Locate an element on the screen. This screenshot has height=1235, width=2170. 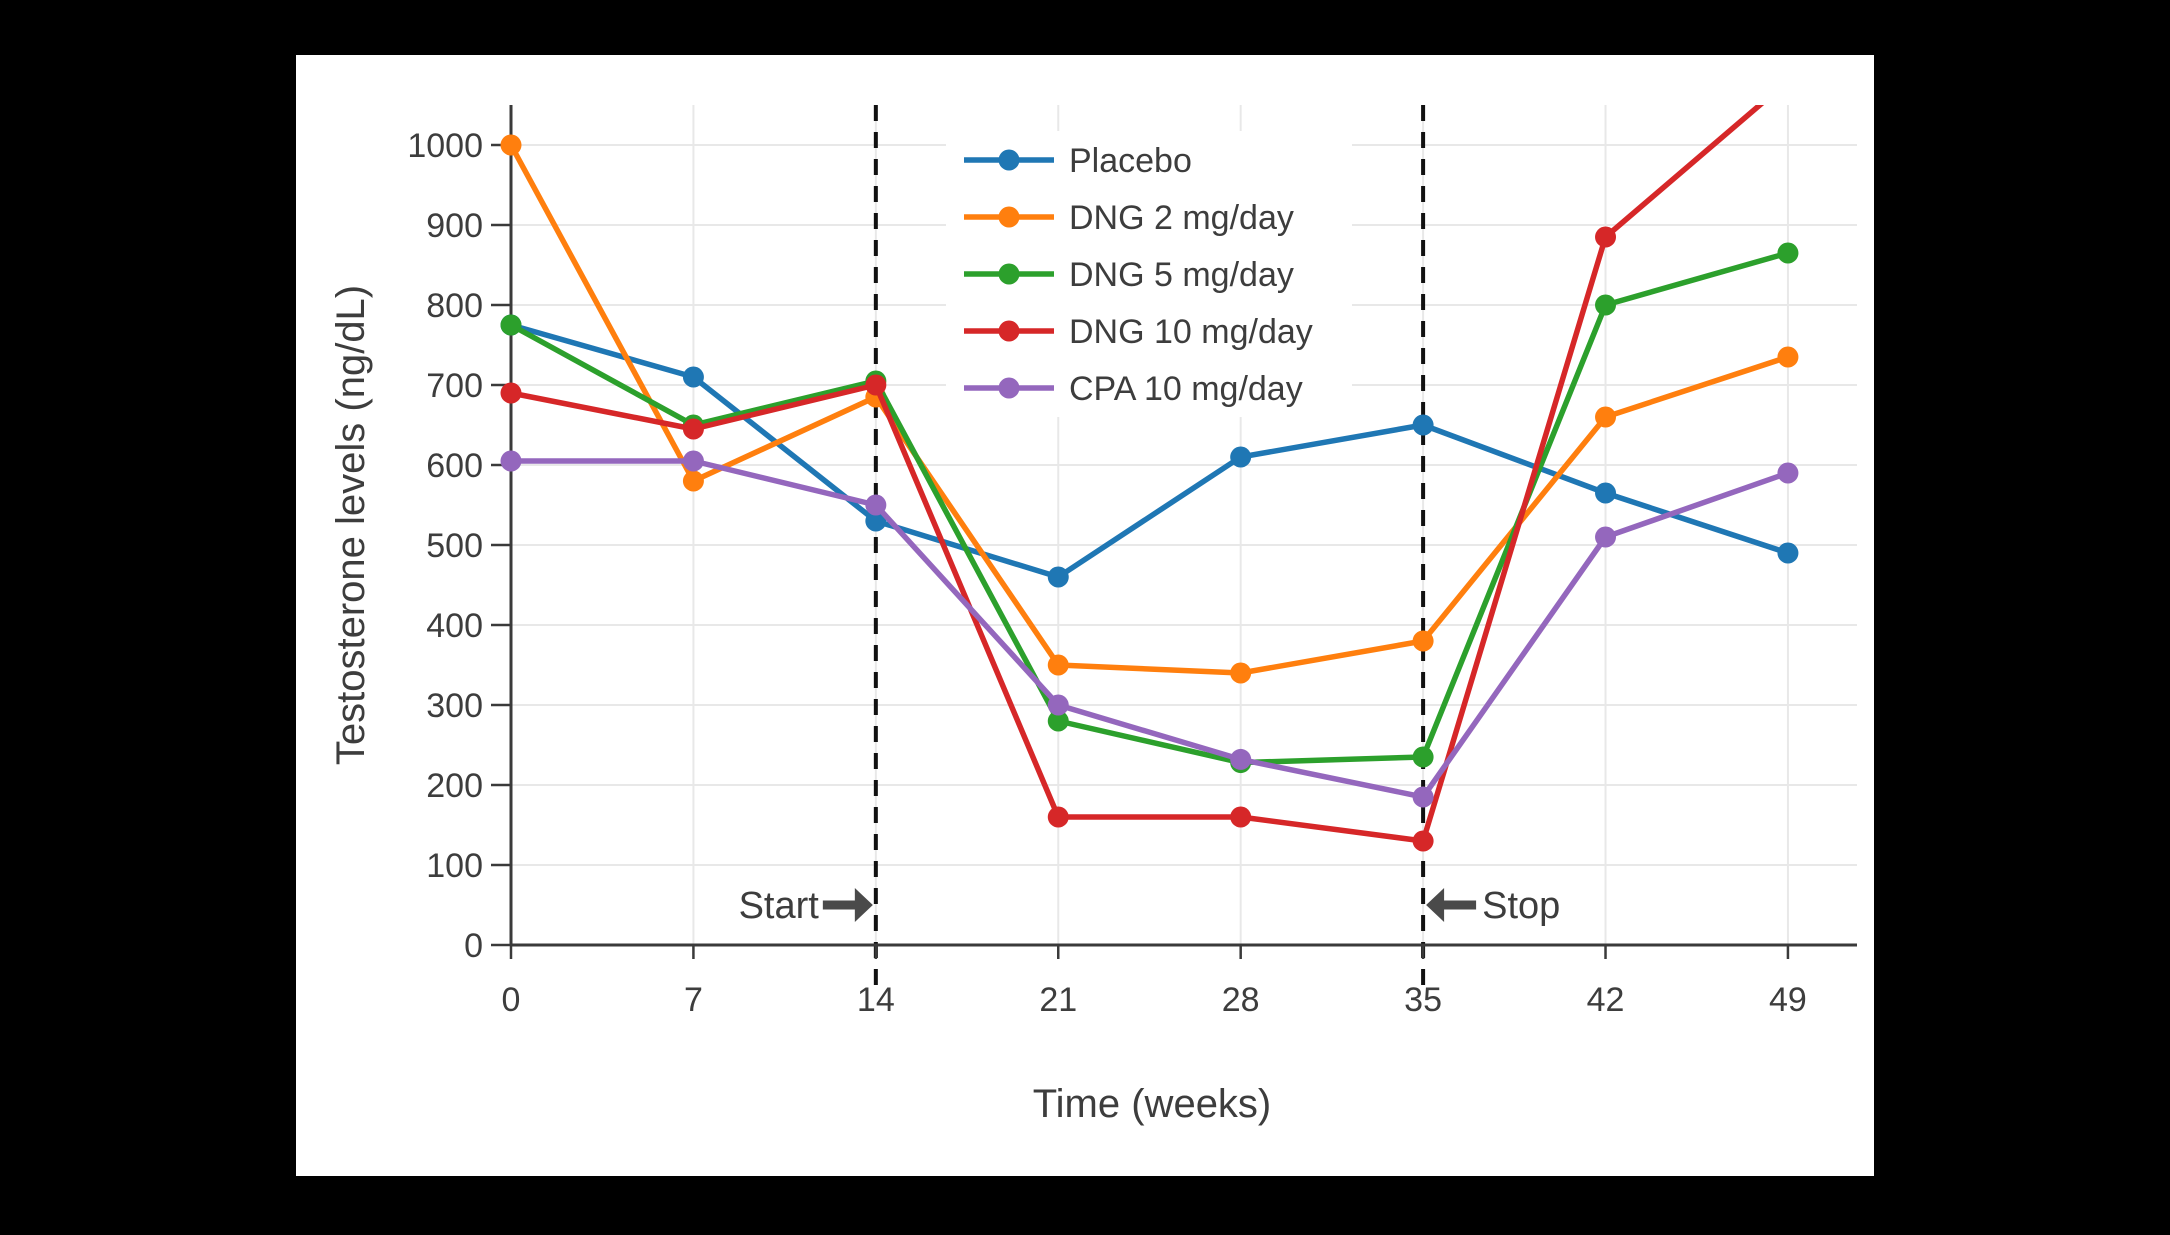
series-line-placebo is located at coordinates (1149, 451).